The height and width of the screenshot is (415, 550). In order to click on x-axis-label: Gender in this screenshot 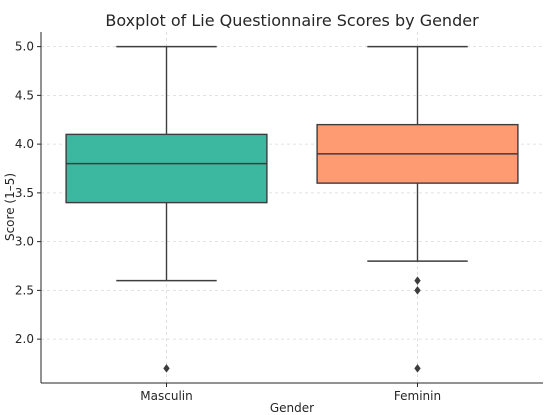, I will do `click(292, 408)`.